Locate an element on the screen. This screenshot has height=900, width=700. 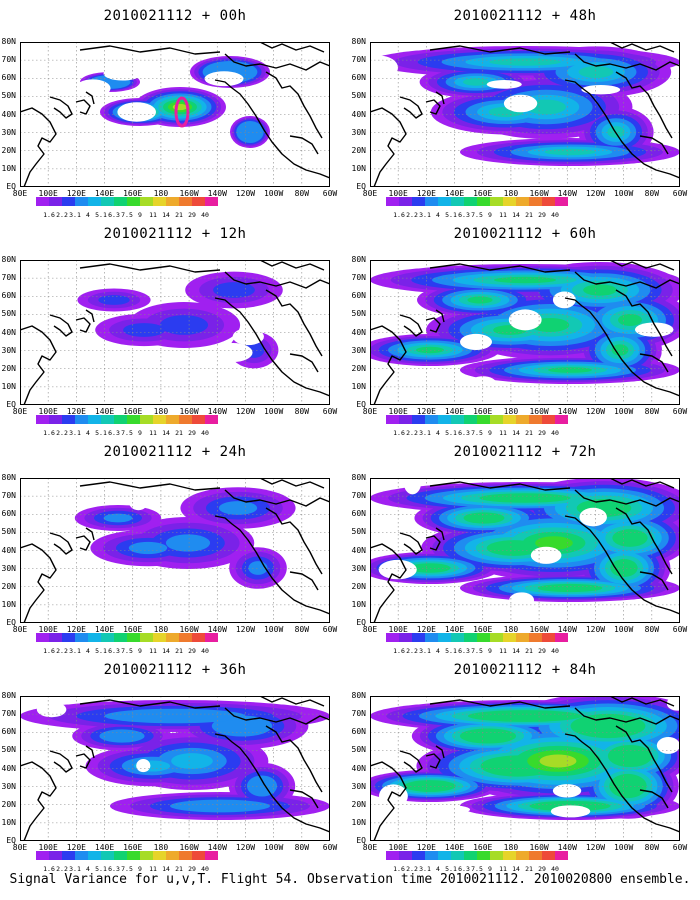
longitude-label: 180 is located at coordinates (161, 411).